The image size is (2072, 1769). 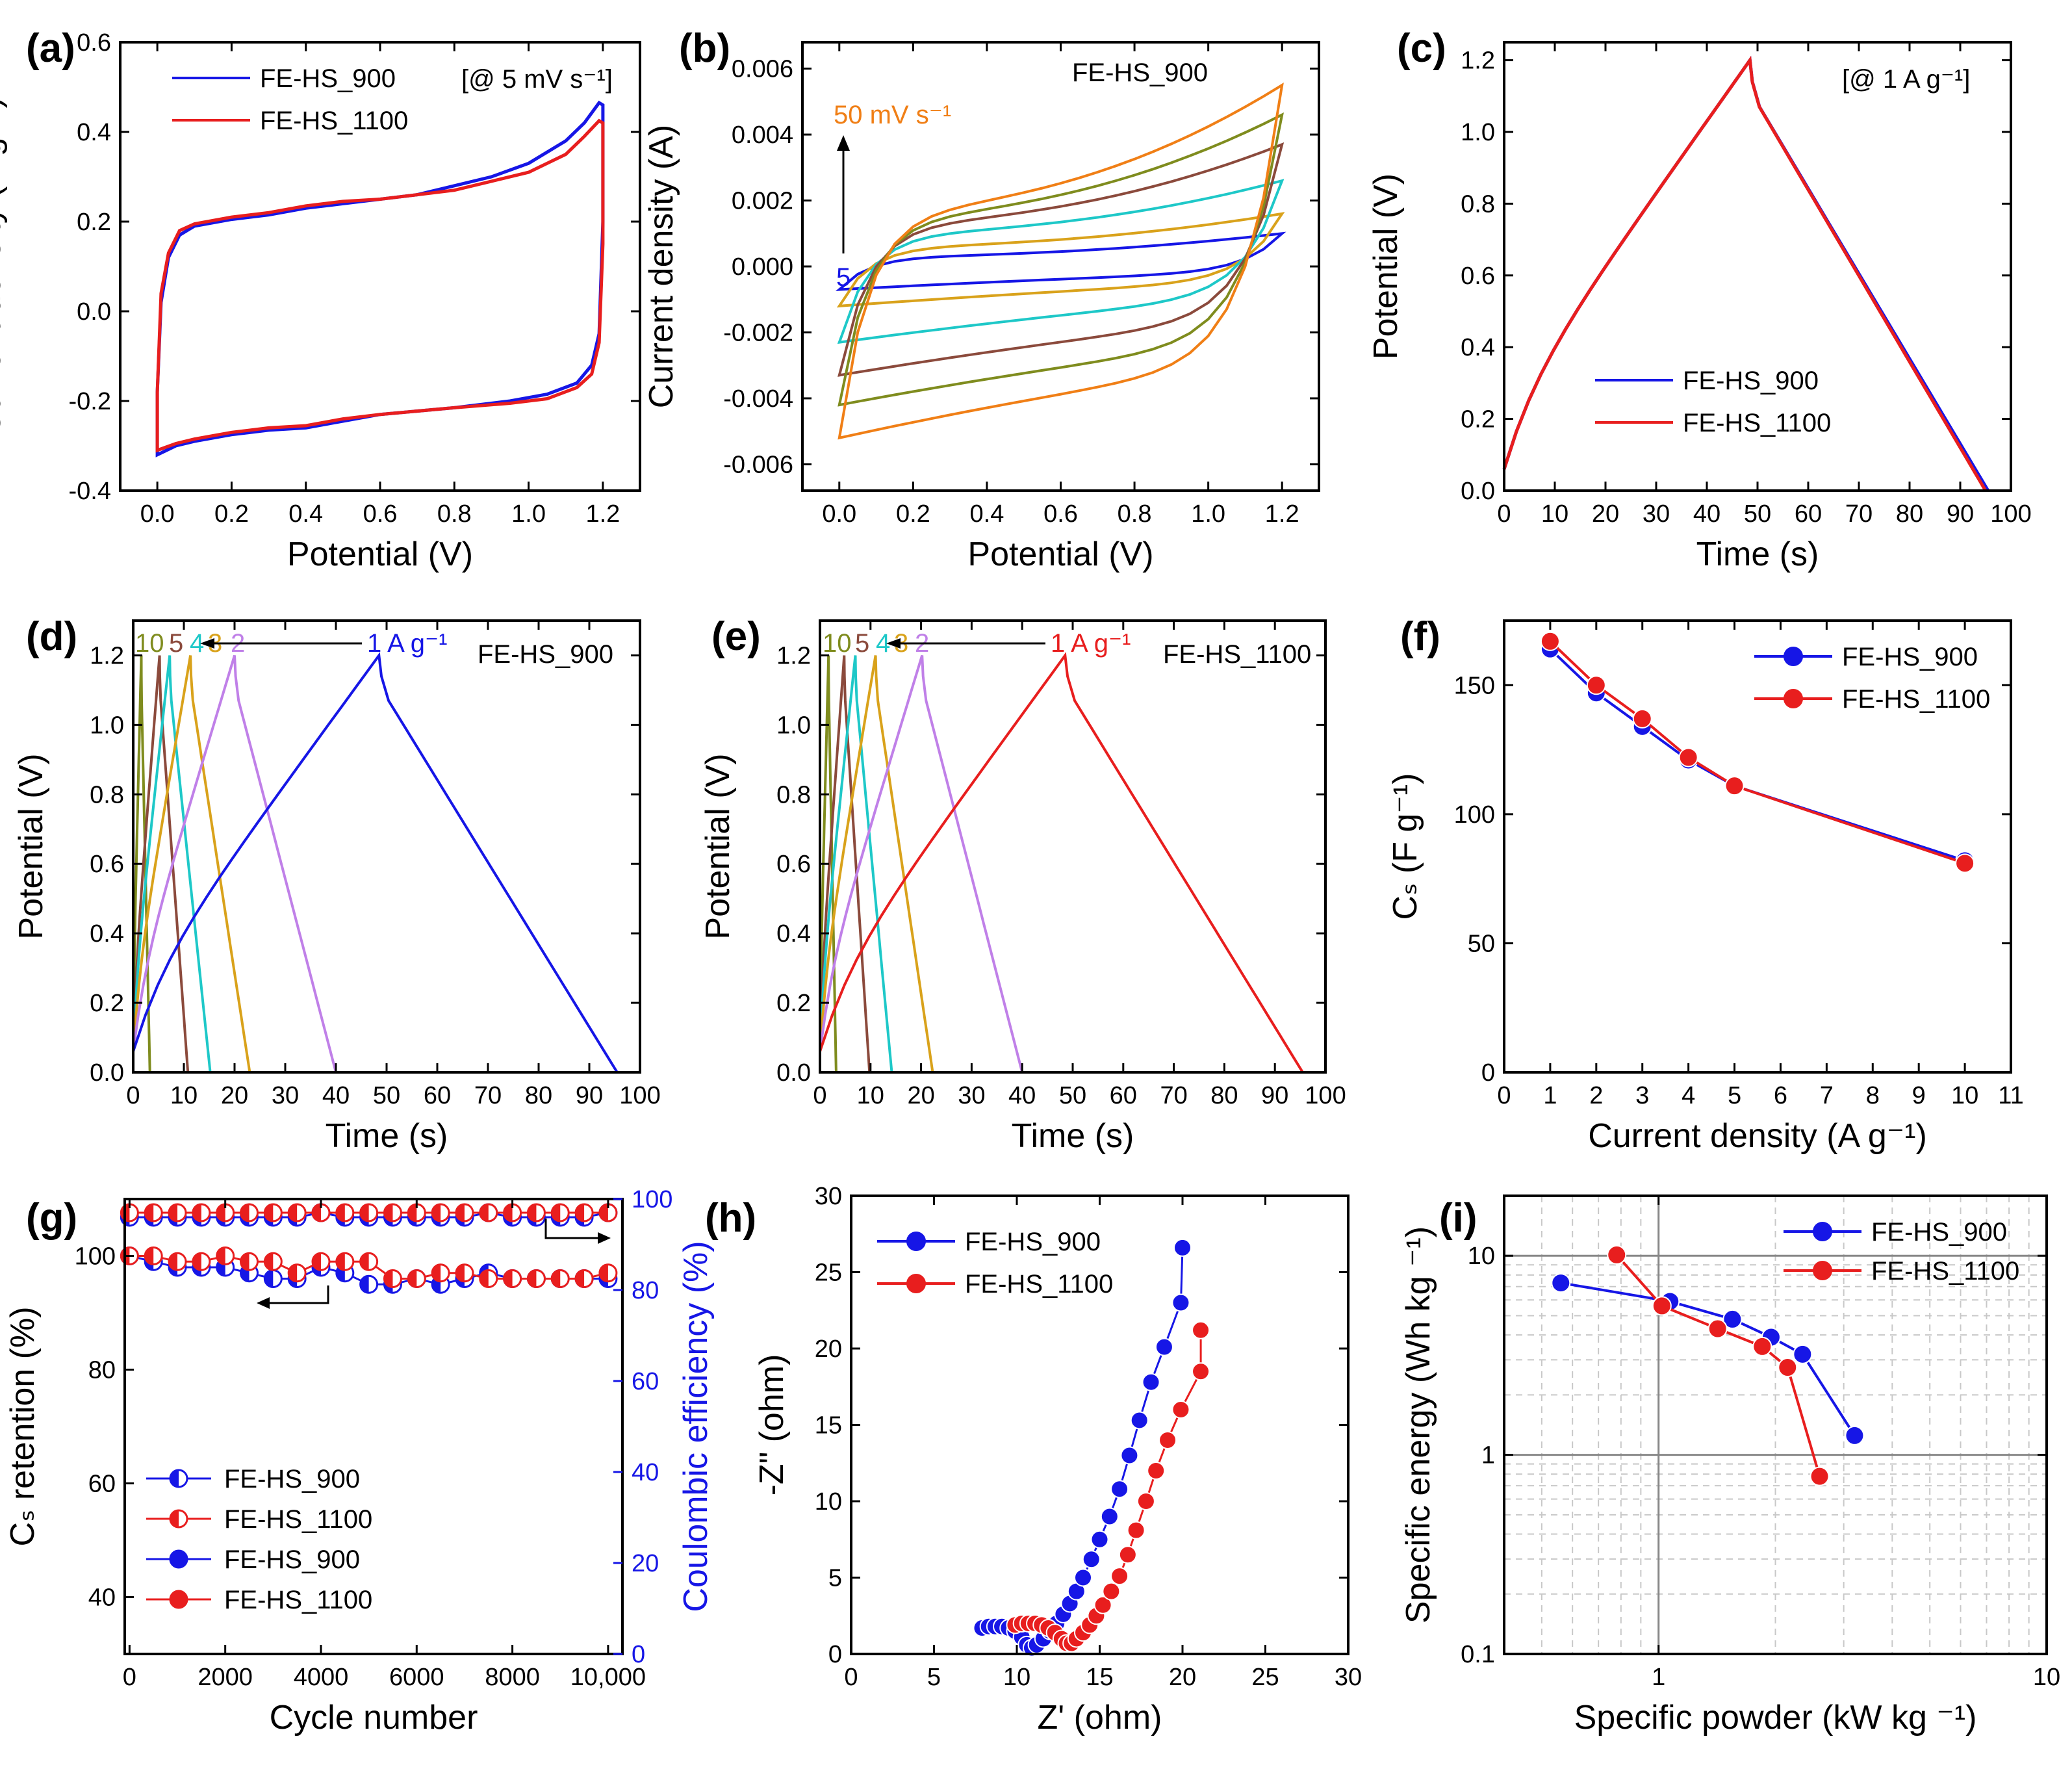 What do you see at coordinates (1100, 1718) in the screenshot?
I see `x-axis-label: Z' (ohm)` at bounding box center [1100, 1718].